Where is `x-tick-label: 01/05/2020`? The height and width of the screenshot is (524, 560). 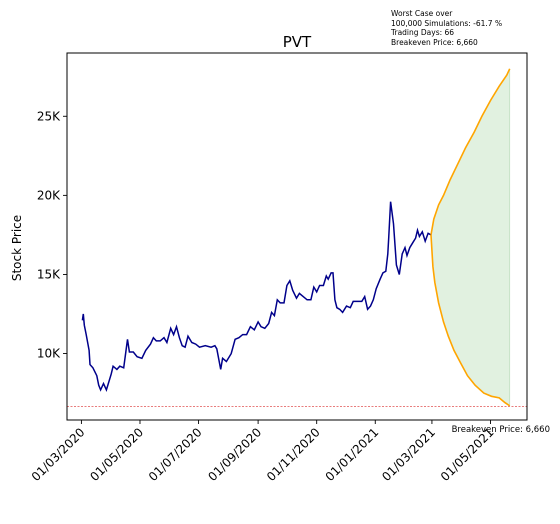
x-tick-label: 01/05/2020 is located at coordinates (116, 454).